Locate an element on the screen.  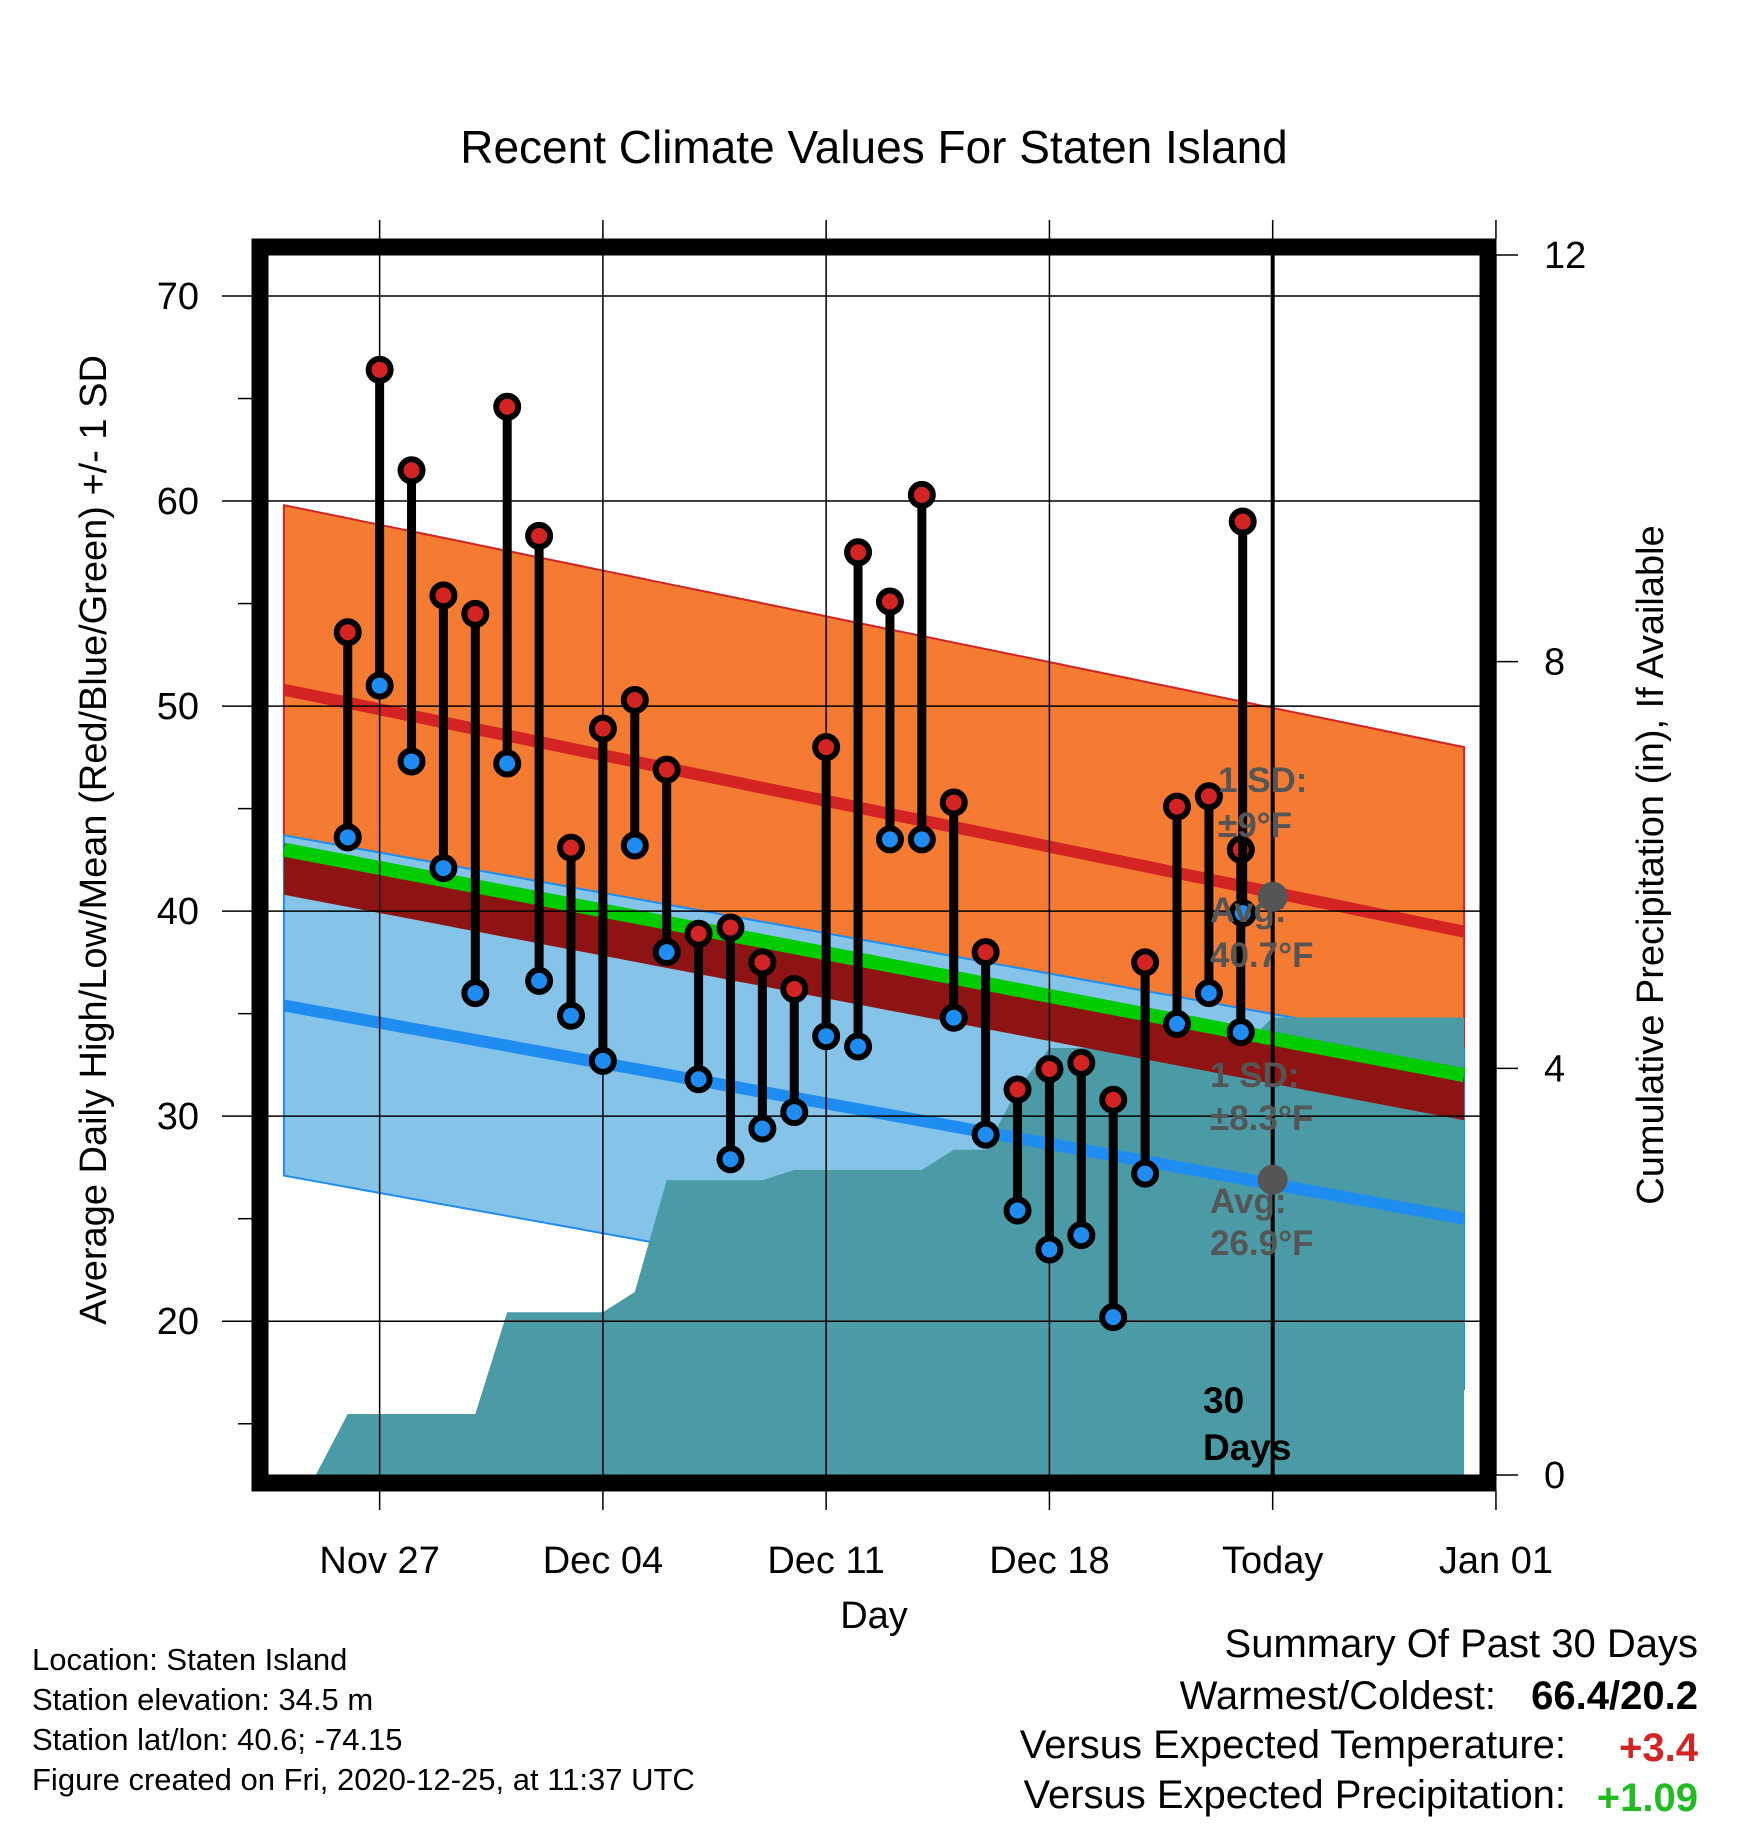
summary-temp-value: +3.4 is located at coordinates (1659, 1748).